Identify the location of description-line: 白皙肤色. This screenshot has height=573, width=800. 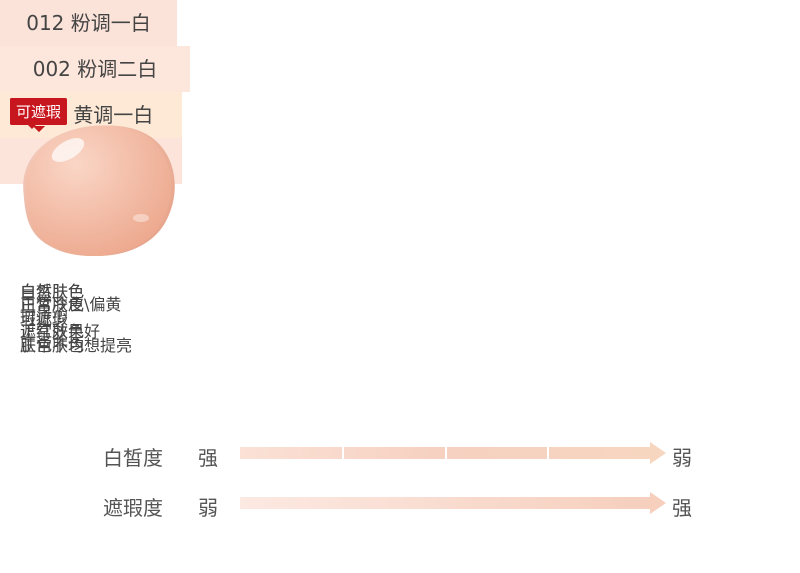
(52, 291).